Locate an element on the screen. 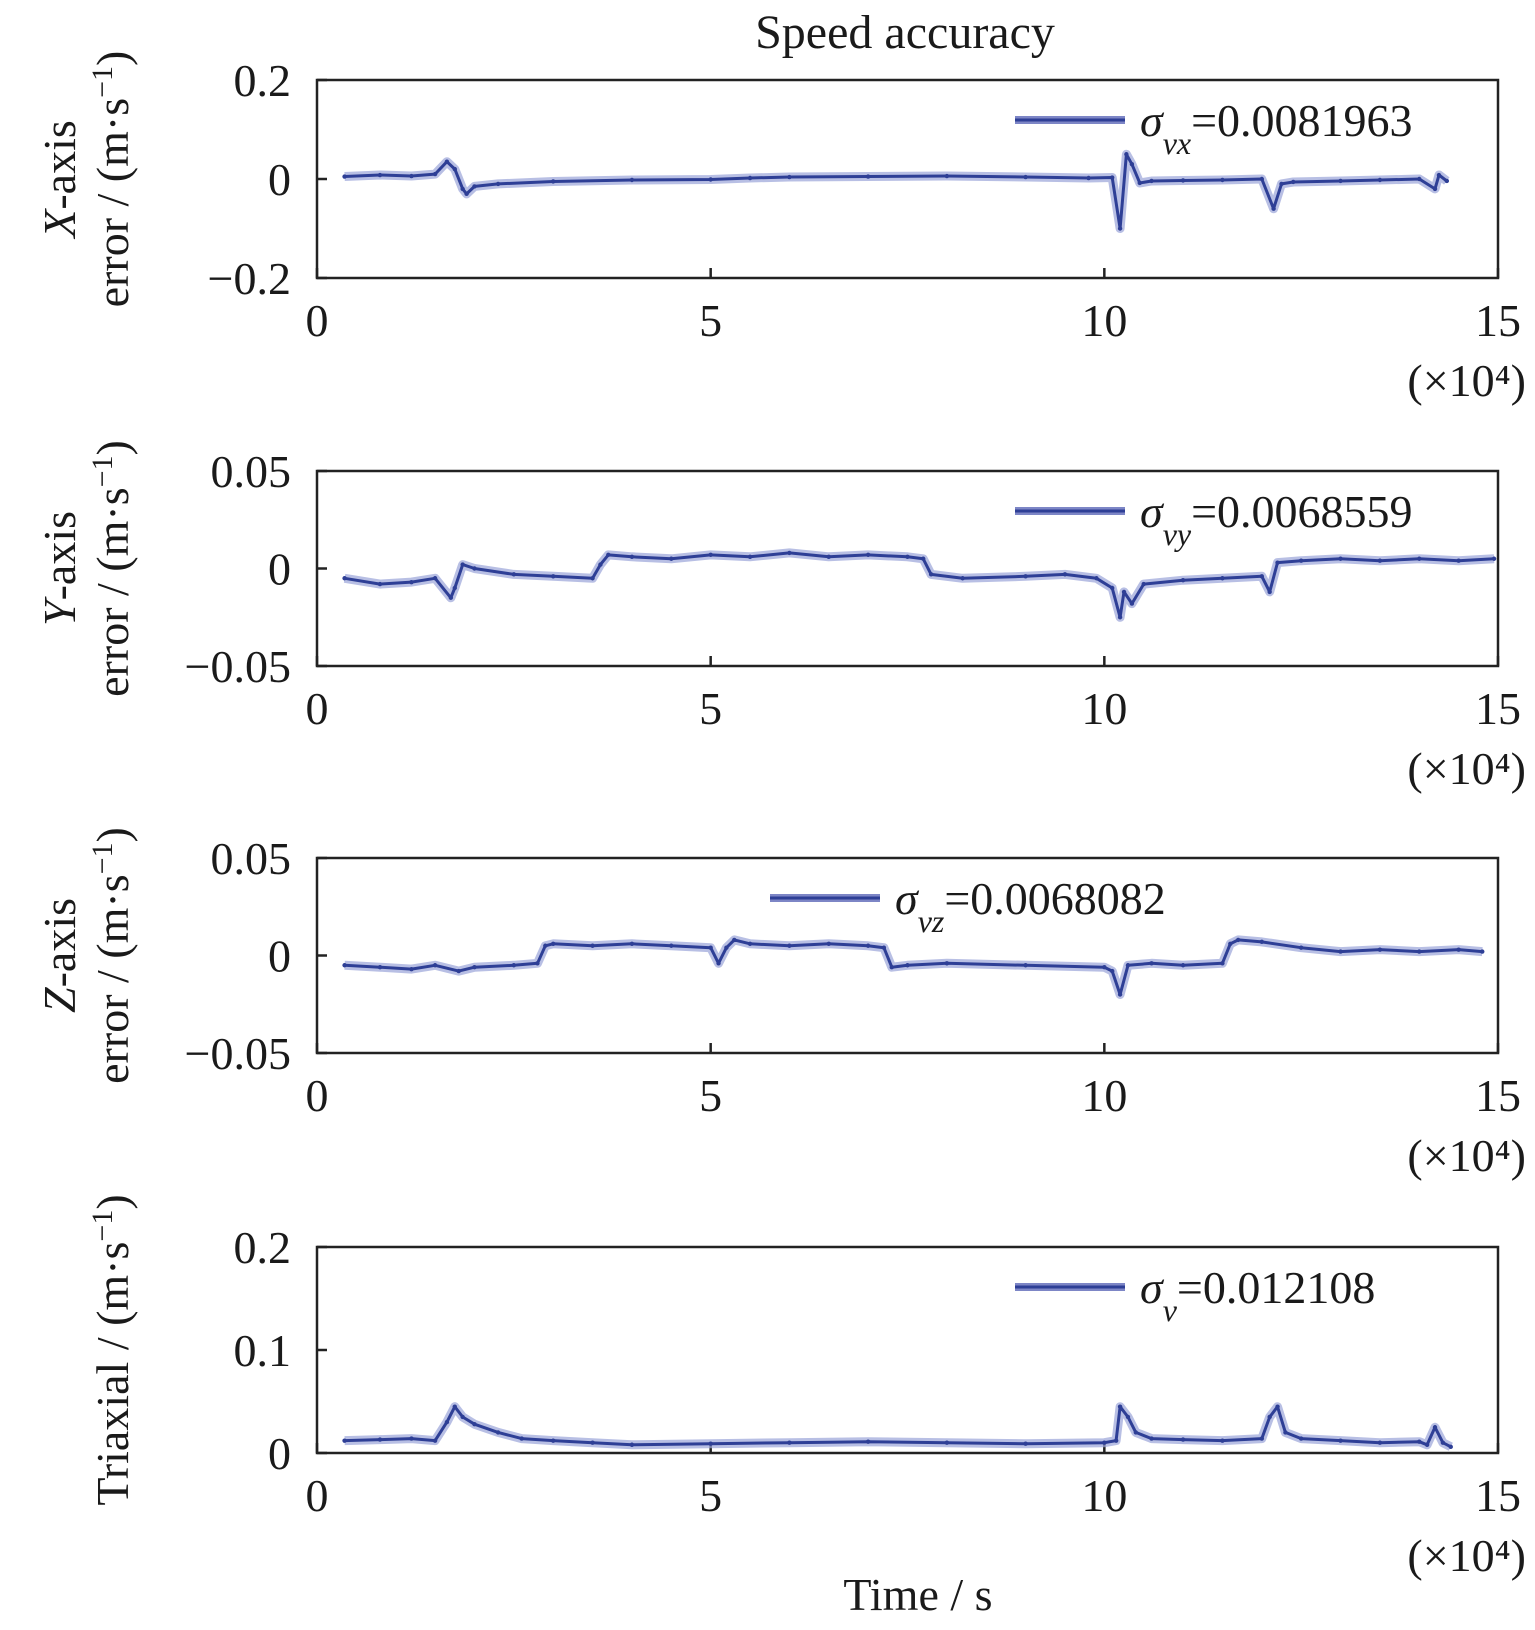 This screenshot has width=1535, height=1630. y-axis-label: Triaxial / (m·s−1) is located at coordinates (112, 1349).